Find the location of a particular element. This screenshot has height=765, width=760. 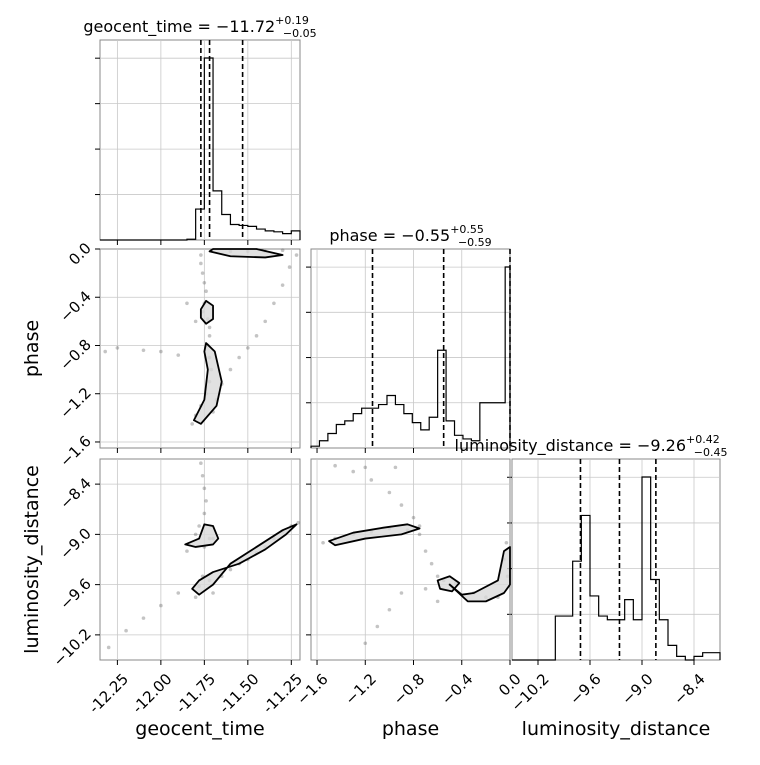

axis-luminosity-distance-y-ytick-label-0: −8.4 is located at coordinates (75, 493).